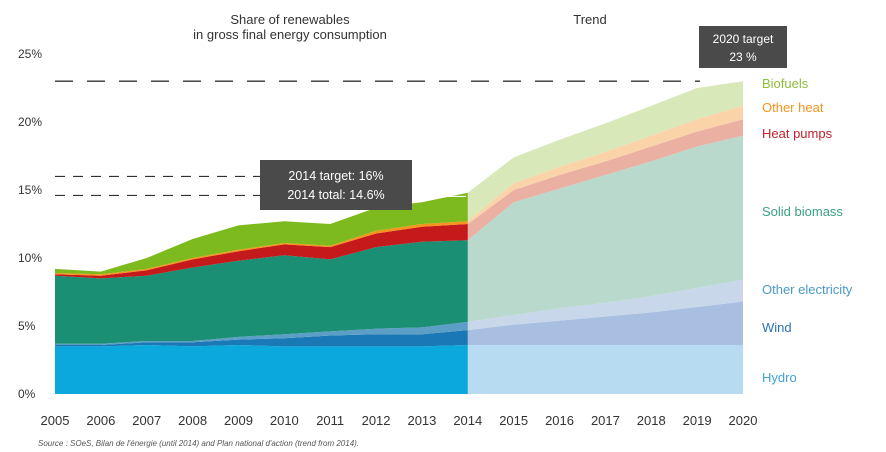  Describe the element at coordinates (797, 133) in the screenshot. I see `legend-label-heat-pumps: Heat pumps` at that location.